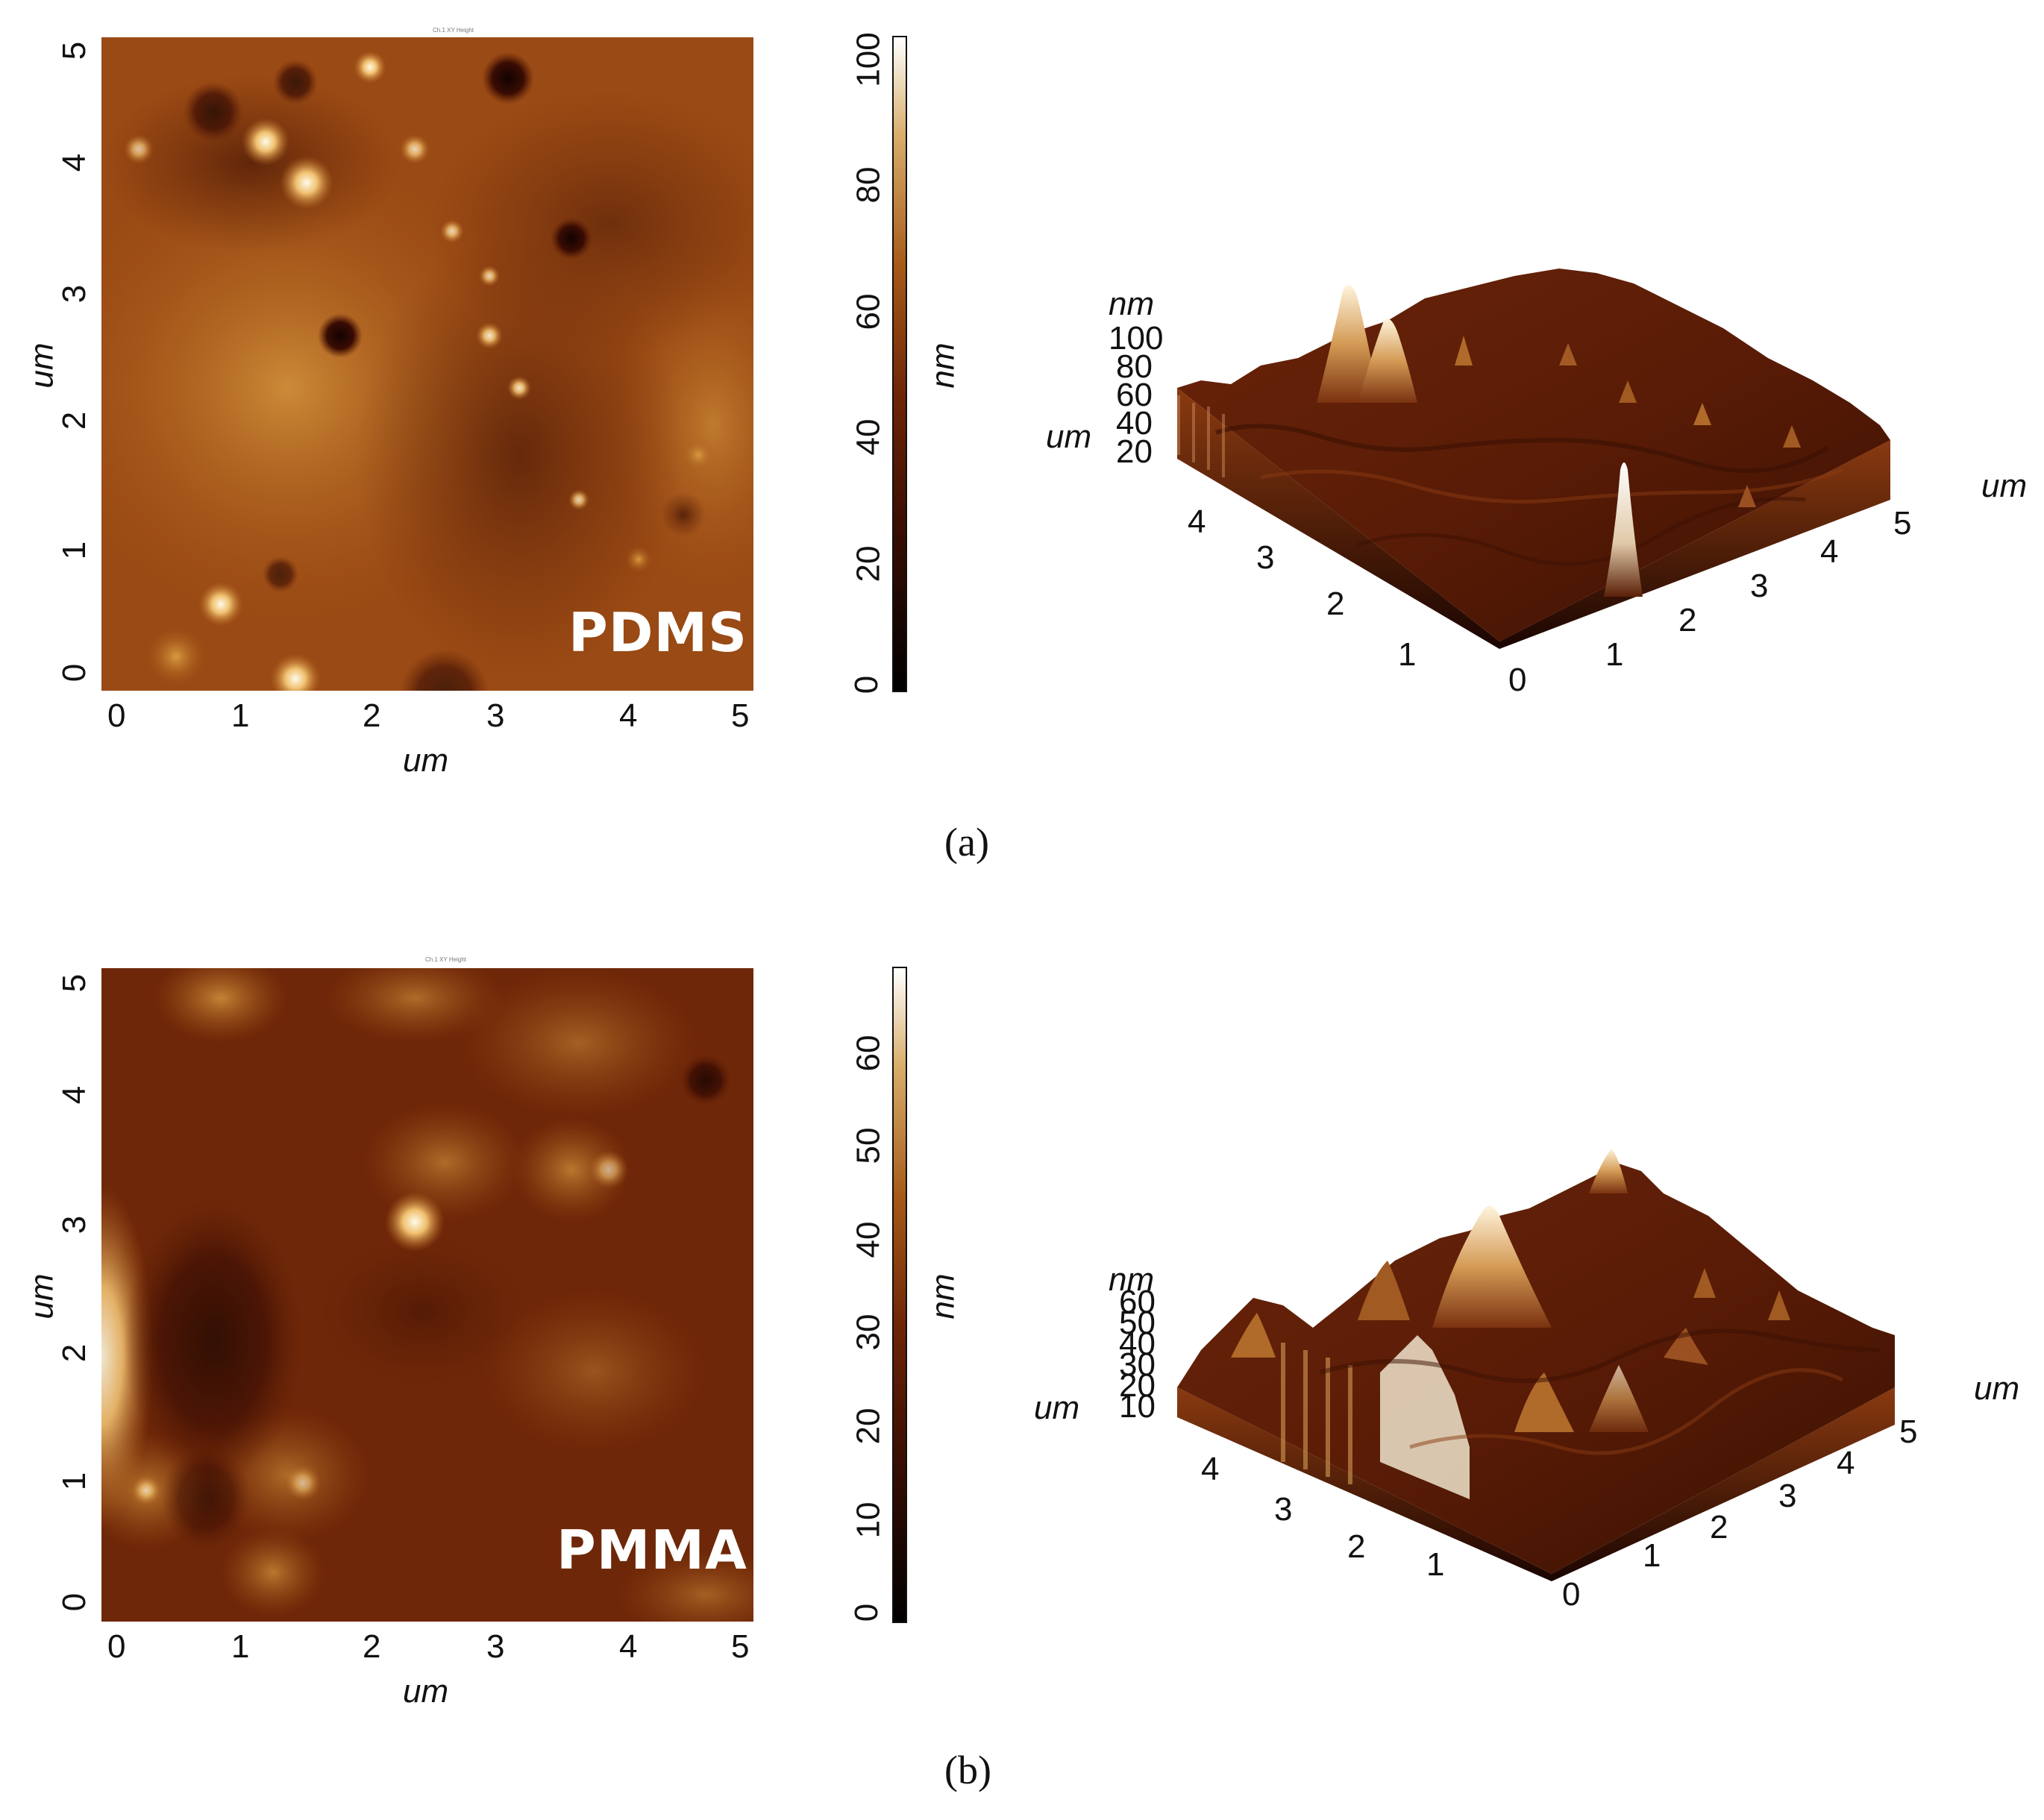 This screenshot has width=2044, height=1820. Describe the element at coordinates (1138, 1364) in the screenshot. I see `z-tick: 30` at that location.